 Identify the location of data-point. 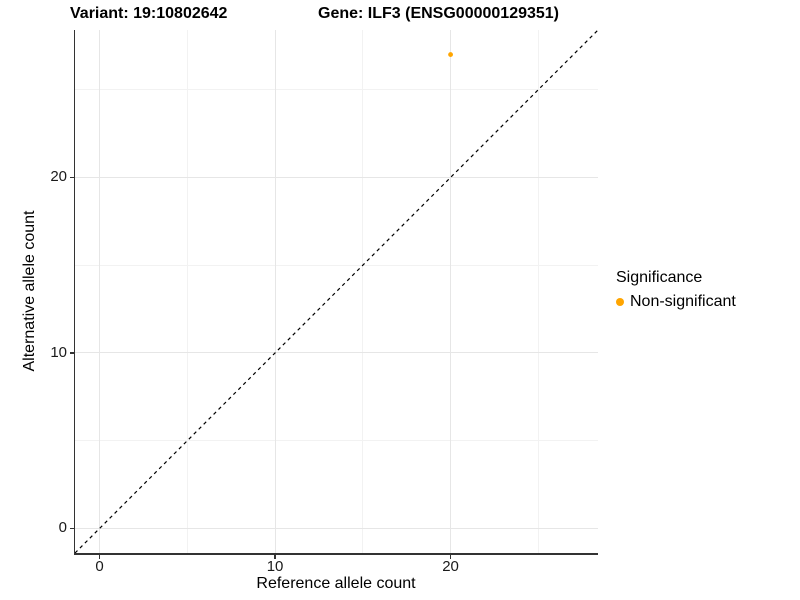
(450, 54).